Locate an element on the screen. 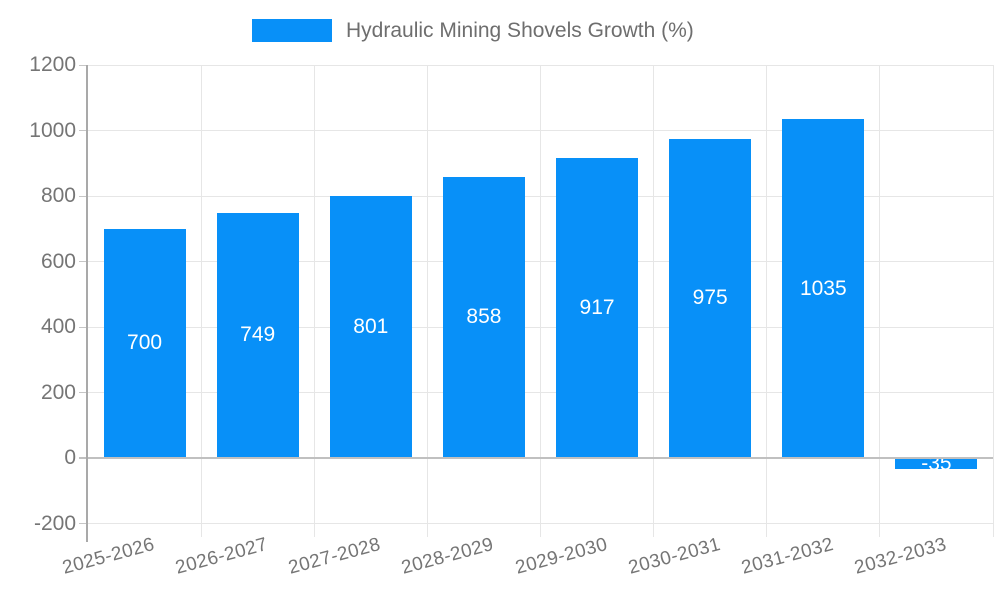  bar-value-label: 858 is located at coordinates (484, 317).